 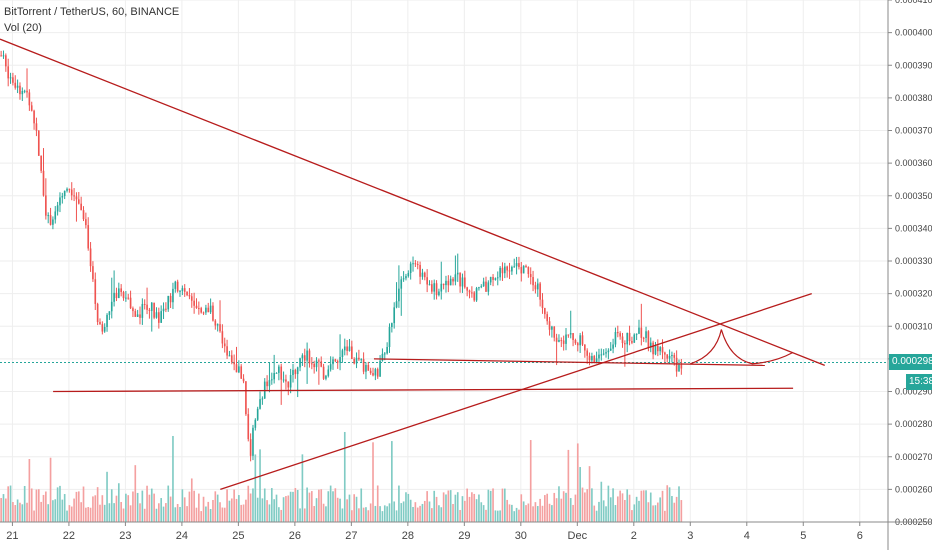 I want to click on trendline, so click(x=423, y=390).